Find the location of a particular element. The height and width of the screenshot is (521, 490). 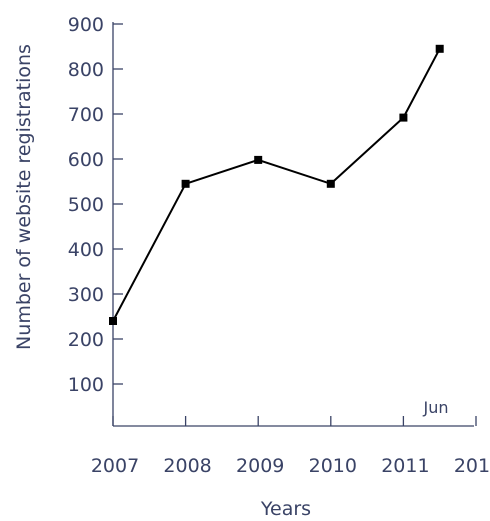

x-axis-title: Years is located at coordinates (285, 509).